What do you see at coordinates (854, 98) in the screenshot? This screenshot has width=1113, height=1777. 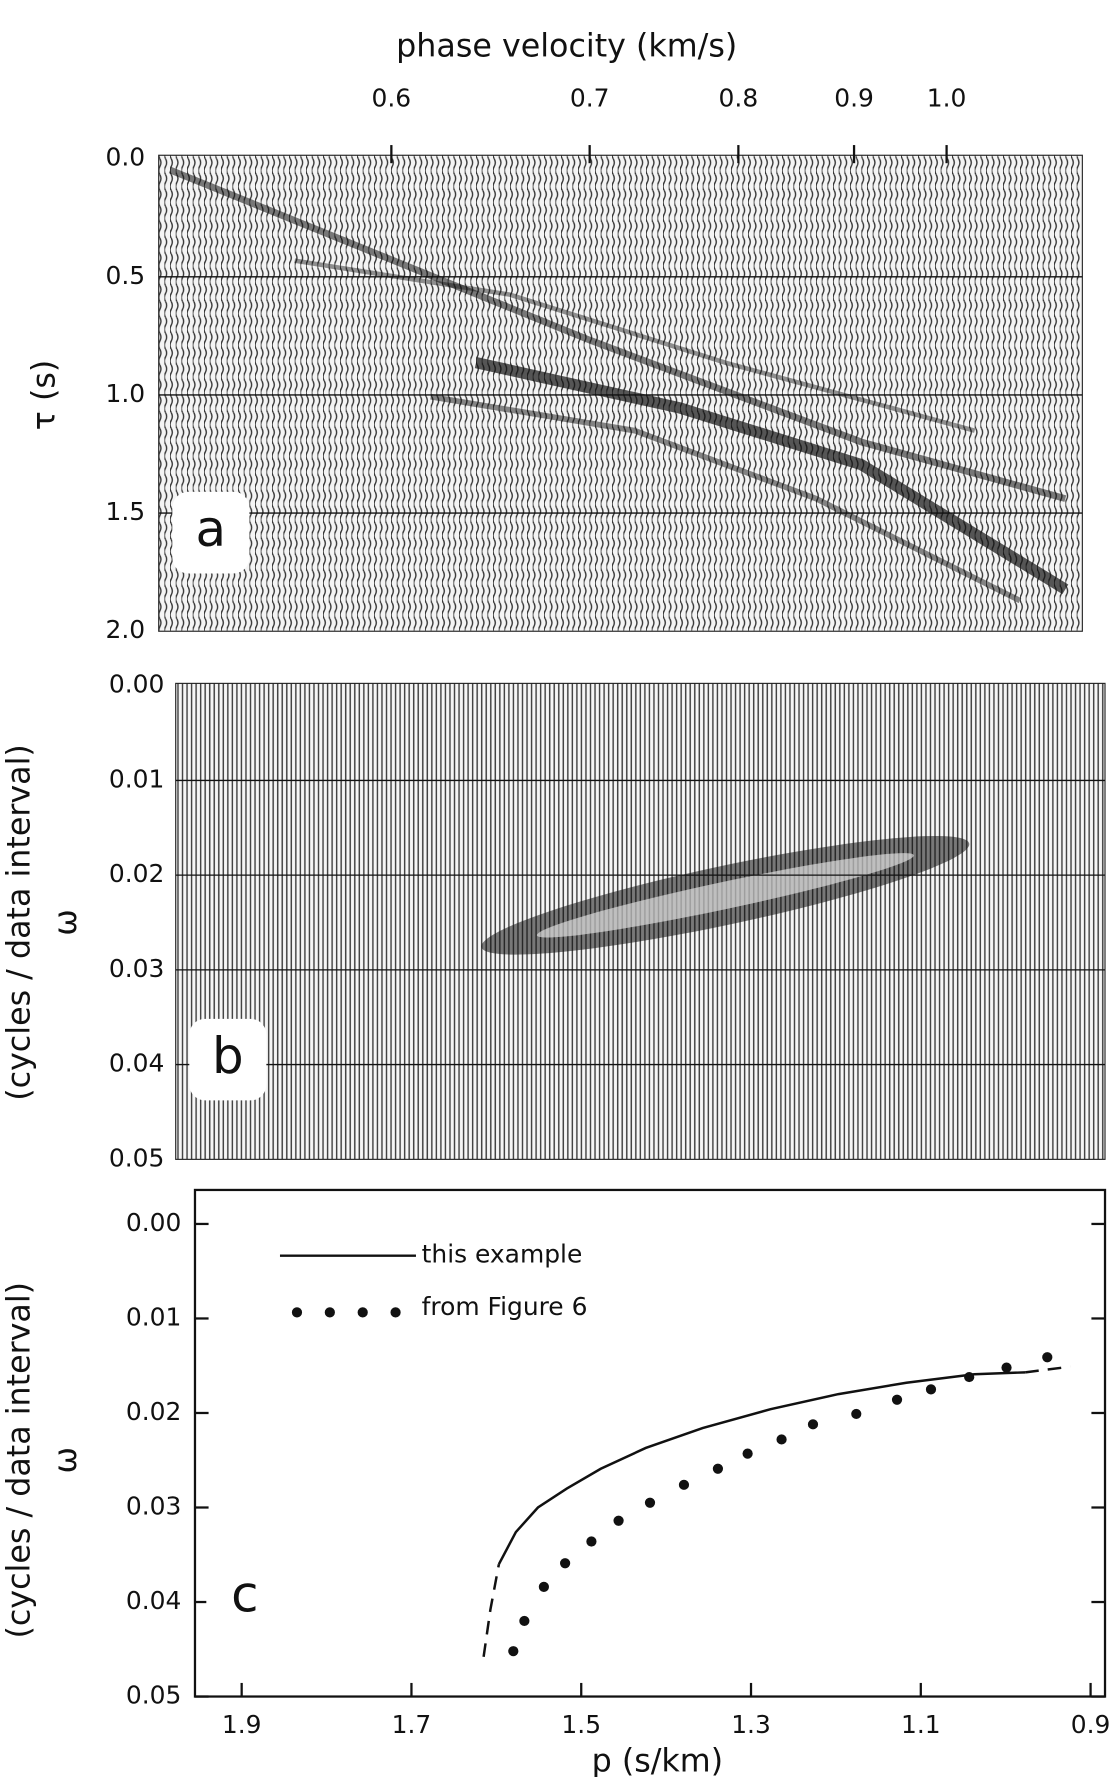 I see `top-tick-label: 0.9` at bounding box center [854, 98].